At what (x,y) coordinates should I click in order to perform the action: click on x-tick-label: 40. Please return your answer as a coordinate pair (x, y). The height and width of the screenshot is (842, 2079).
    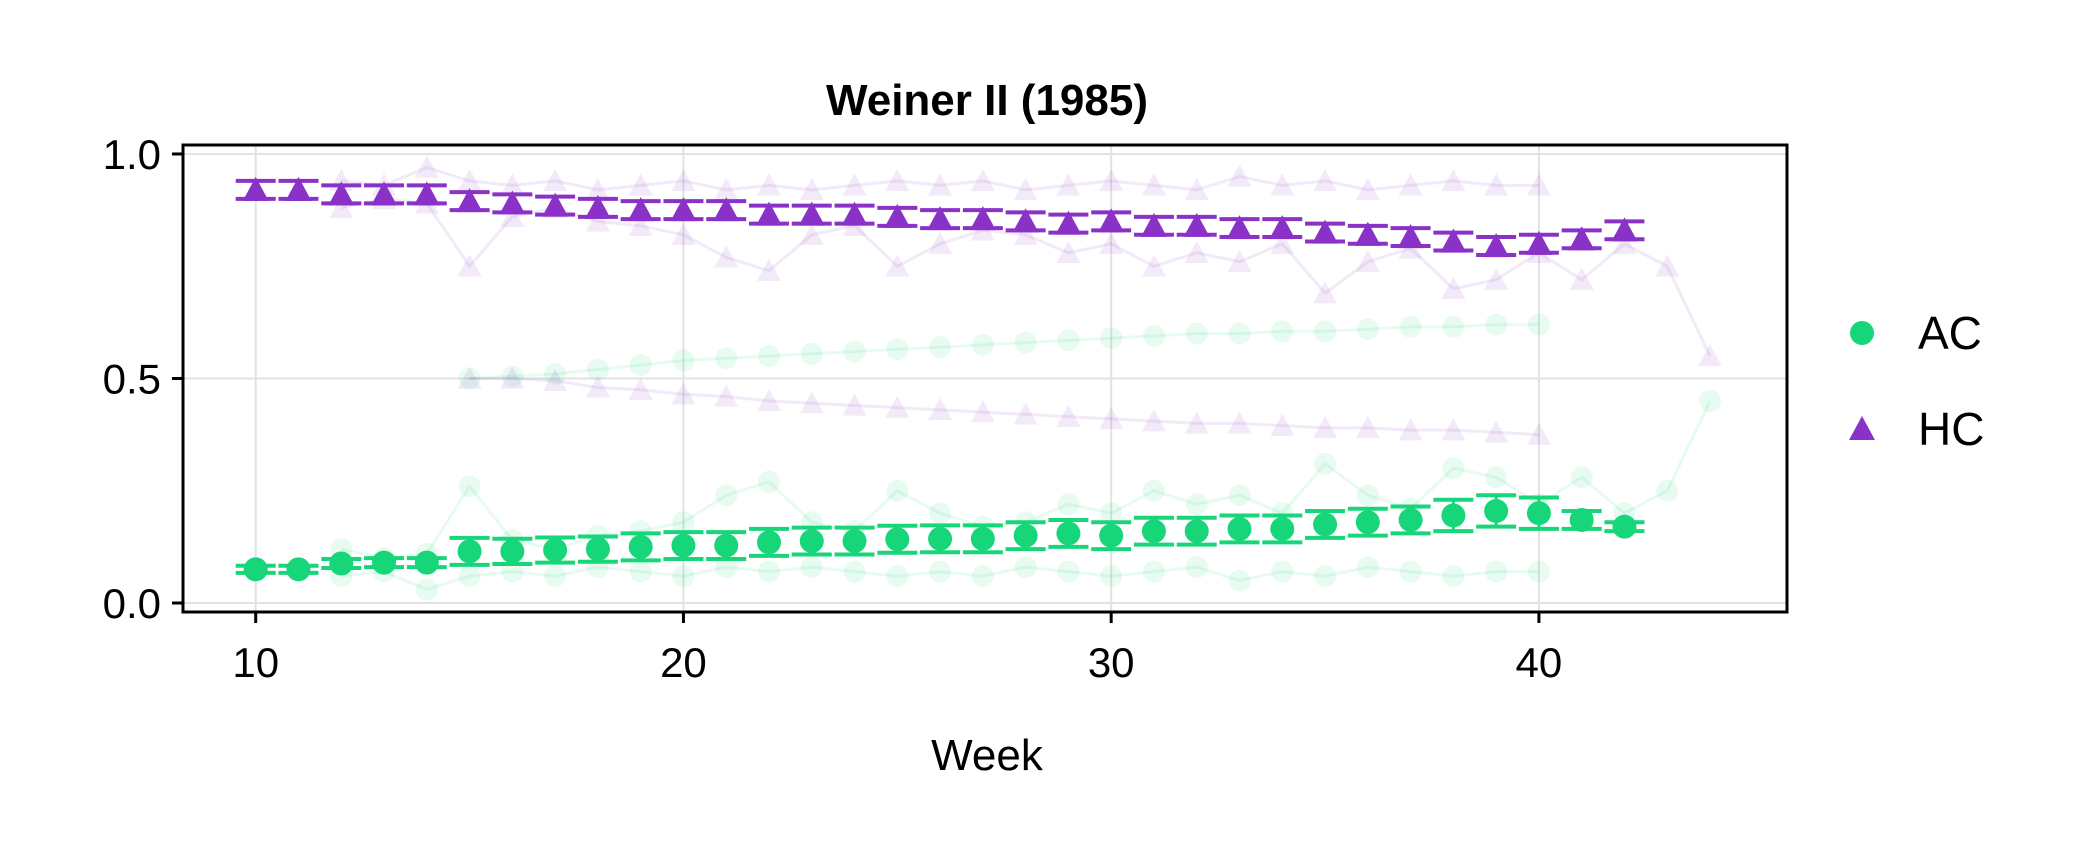
    Looking at the image, I should click on (1539, 662).